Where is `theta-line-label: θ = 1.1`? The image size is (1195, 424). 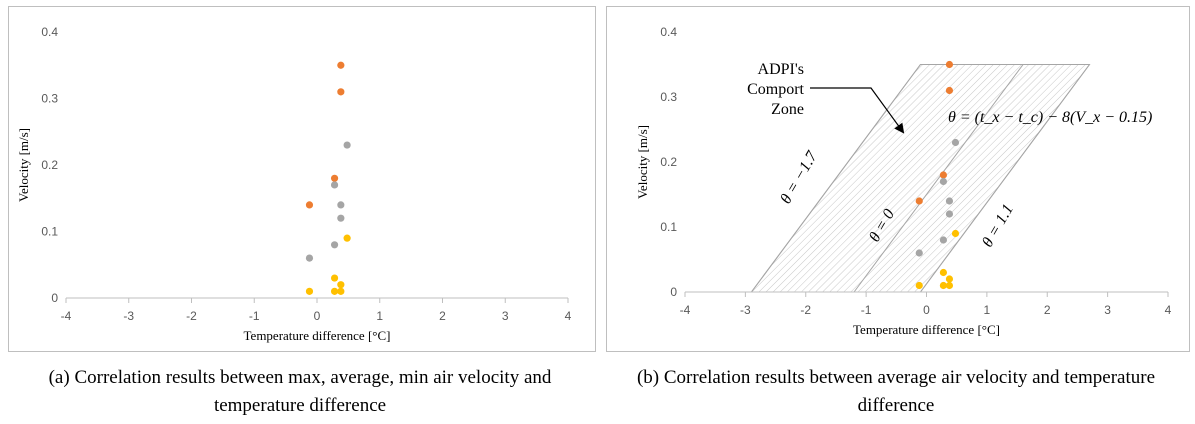
theta-line-label: θ = 1.1 is located at coordinates (998, 225).